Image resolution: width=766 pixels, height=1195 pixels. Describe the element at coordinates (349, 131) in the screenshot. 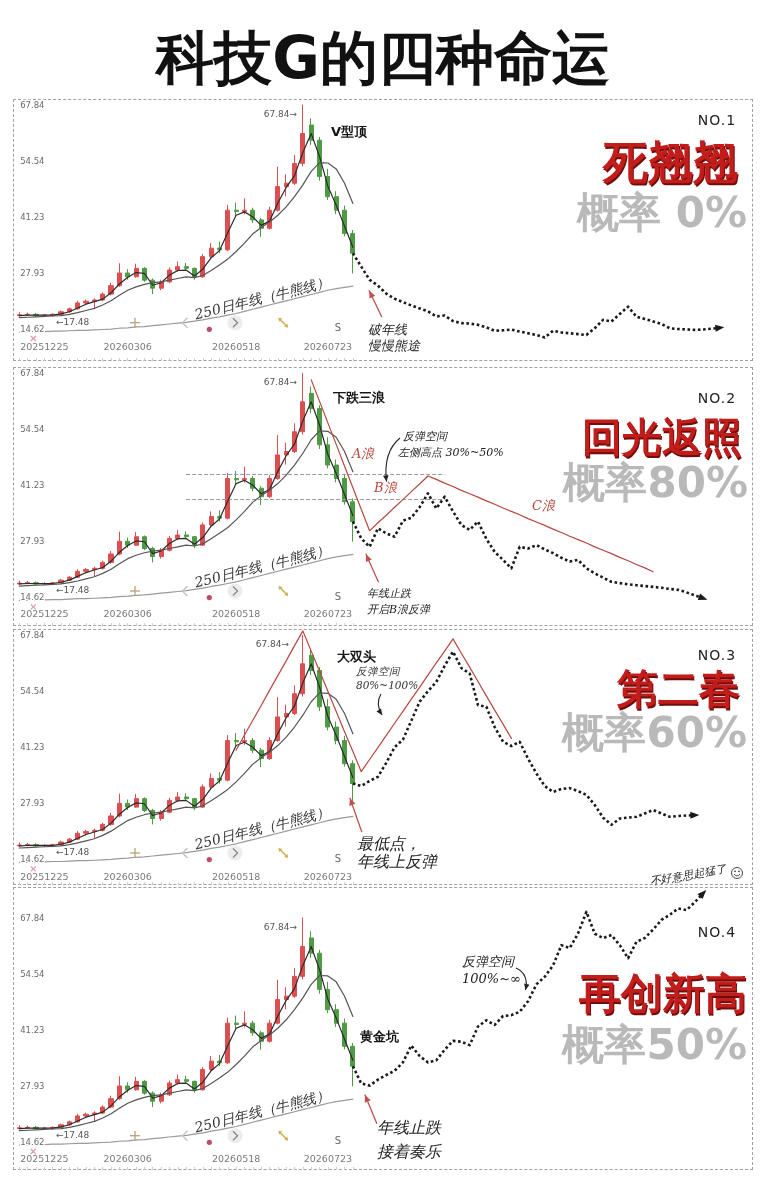

I see `annotation: V型顶` at that location.